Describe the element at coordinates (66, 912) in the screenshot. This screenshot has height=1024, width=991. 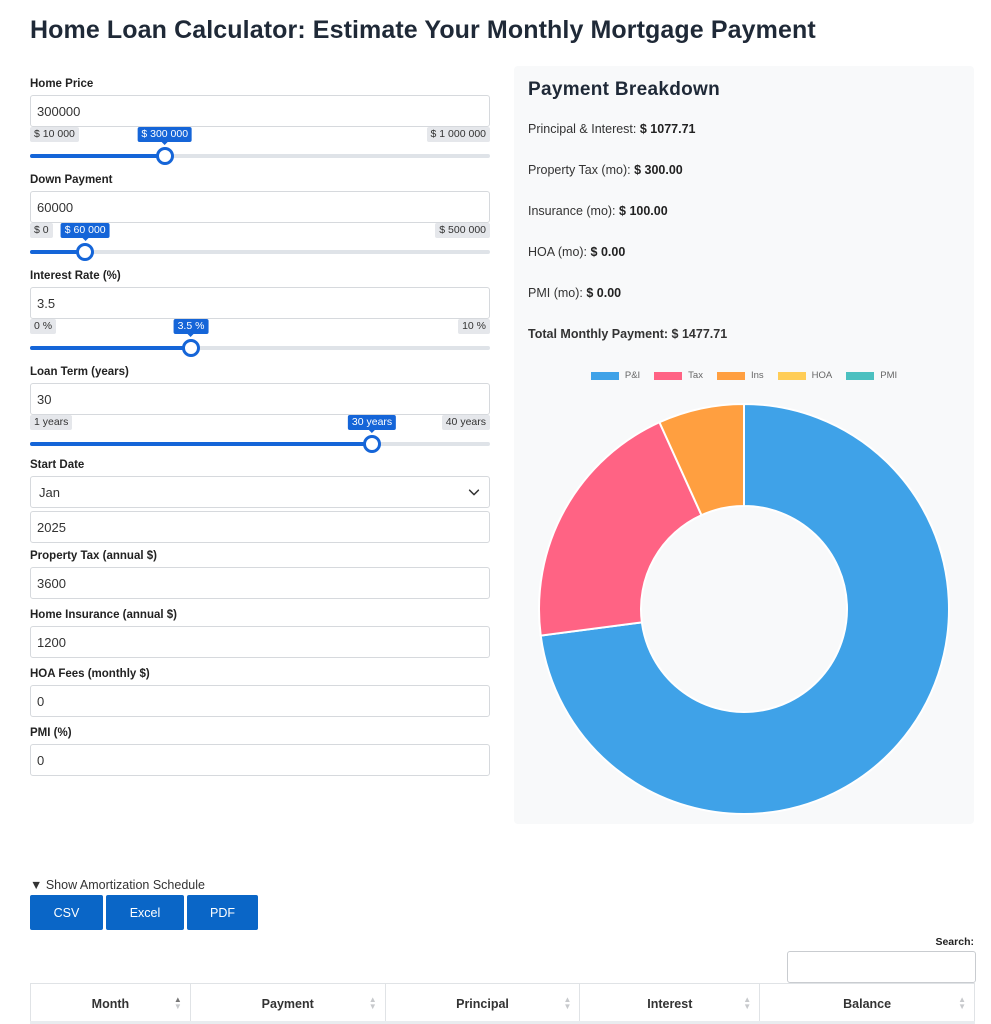
I see `csv-button: CSV` at that location.